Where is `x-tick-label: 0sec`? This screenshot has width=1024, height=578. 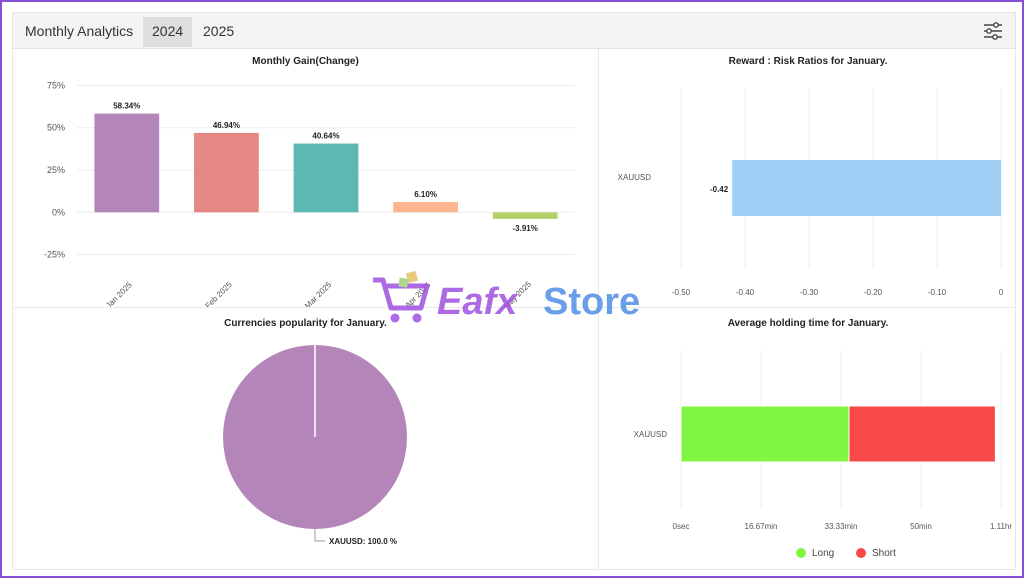
x-tick-label: 0sec is located at coordinates (681, 526).